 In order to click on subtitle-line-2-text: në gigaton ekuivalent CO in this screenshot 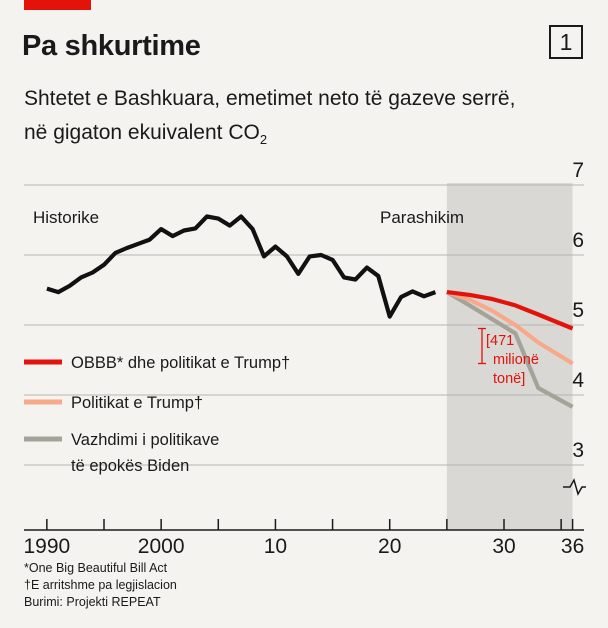, I will do `click(142, 132)`.